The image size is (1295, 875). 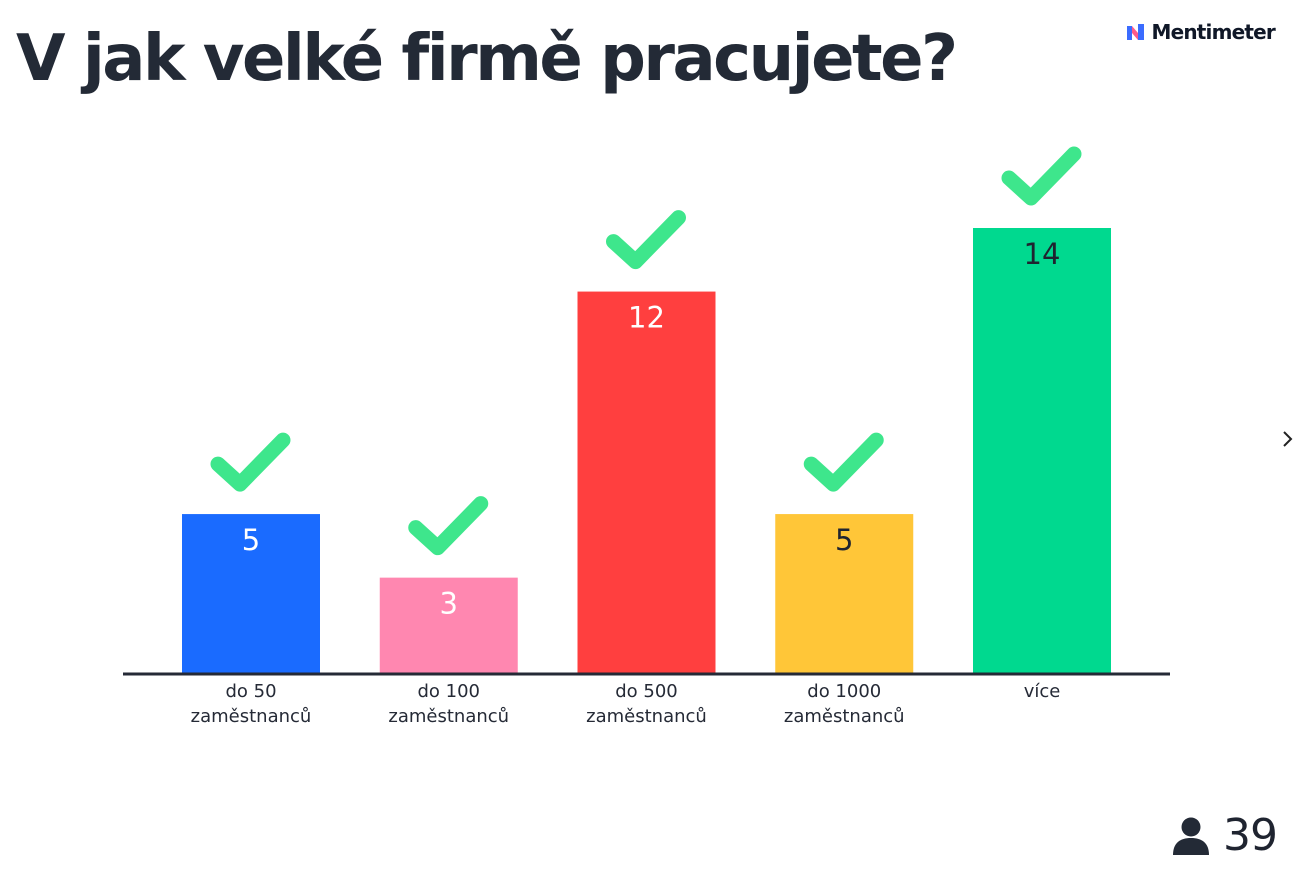 I want to click on category-label-4-line-1: do 1000, so click(x=844, y=691).